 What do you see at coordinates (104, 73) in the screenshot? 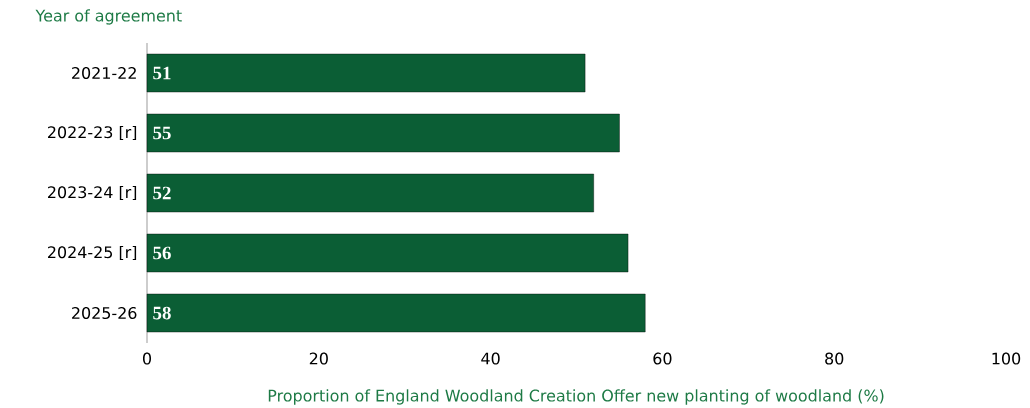
I see `y-tick-label: 2021-22` at bounding box center [104, 73].